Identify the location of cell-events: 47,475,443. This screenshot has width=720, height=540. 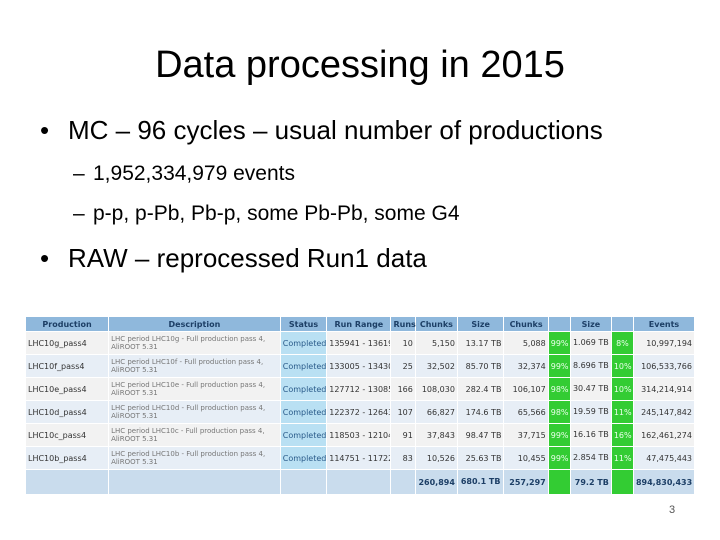
(664, 458).